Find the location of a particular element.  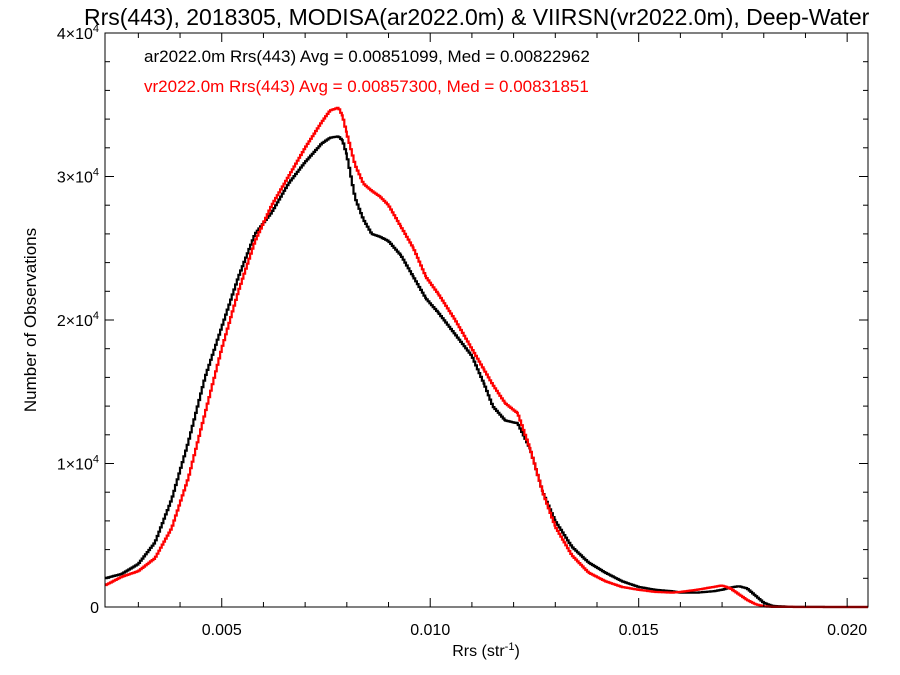

x-tick-label: 0.010 is located at coordinates (430, 630).